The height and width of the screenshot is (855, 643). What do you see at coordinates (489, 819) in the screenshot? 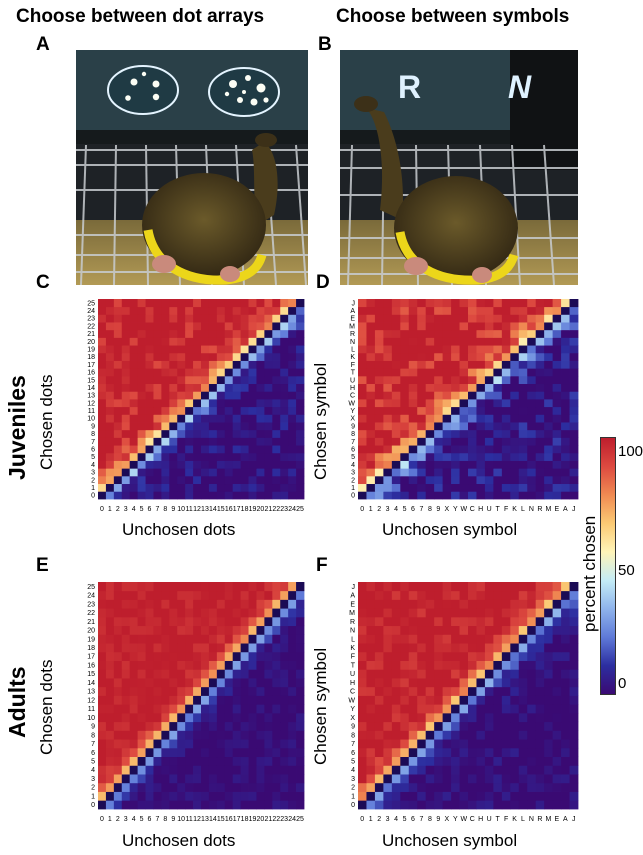
I see `x-tick-label: U` at bounding box center [489, 819].